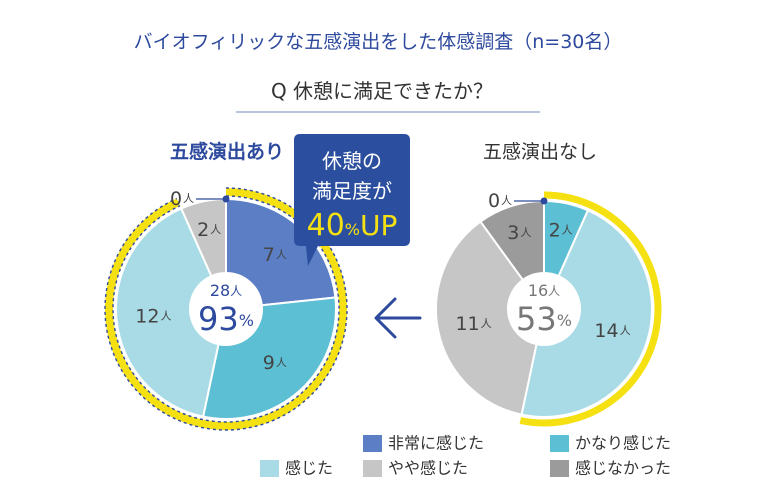  What do you see at coordinates (623, 468) in the screenshot?
I see `legend-label-not: 感じなかった` at bounding box center [623, 468].